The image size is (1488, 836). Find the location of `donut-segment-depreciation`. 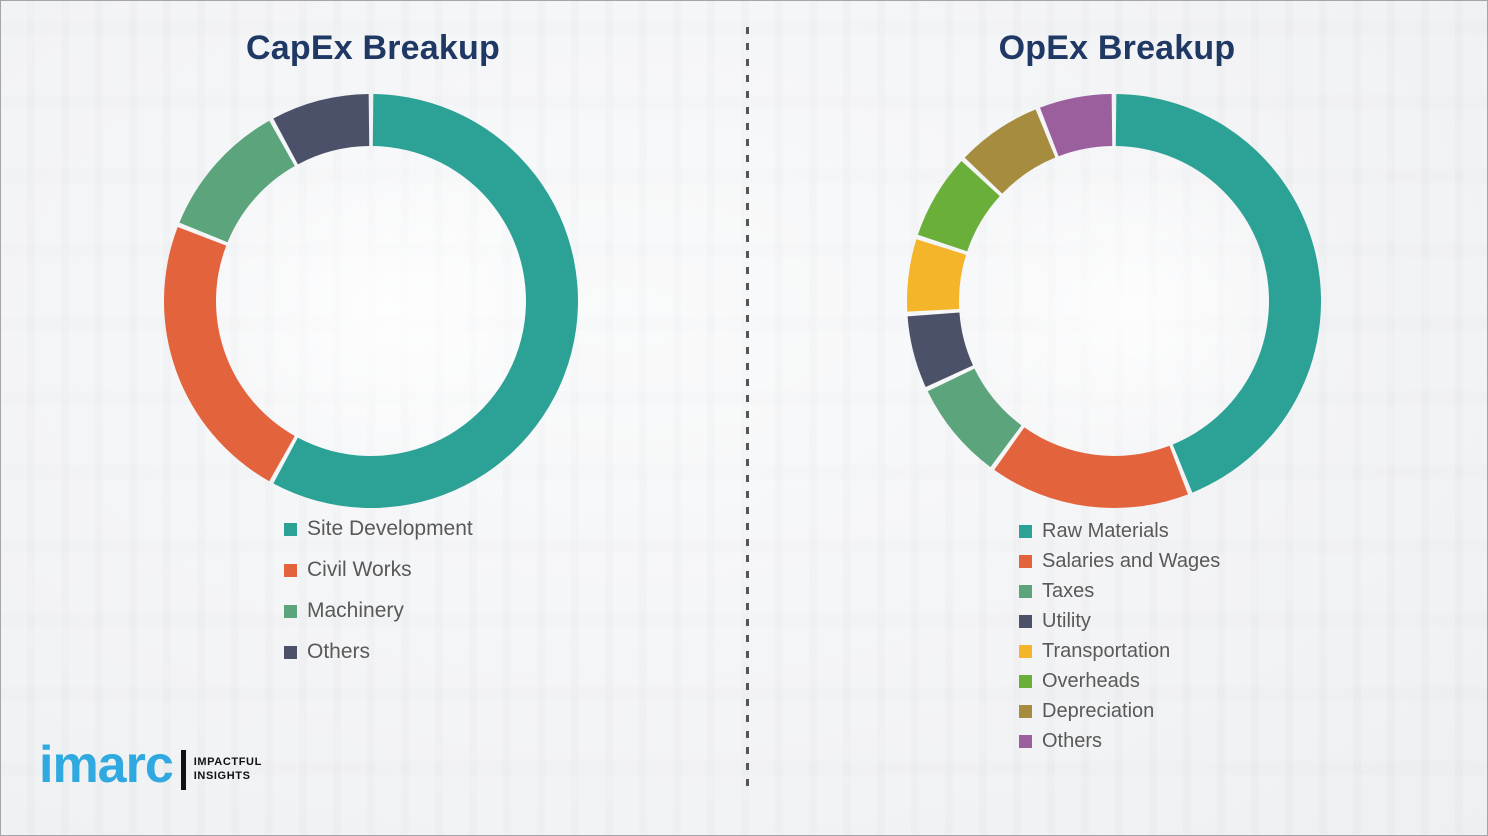

donut-segment-depreciation is located at coordinates (1010, 151).